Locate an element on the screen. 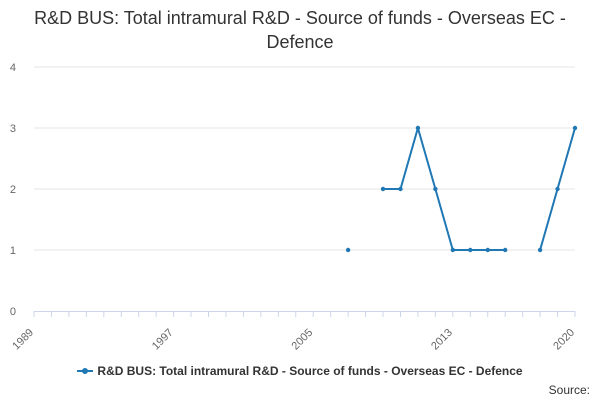  x-axis-ticks: 1989 1997 2005 2013 2020 is located at coordinates (293, 340).